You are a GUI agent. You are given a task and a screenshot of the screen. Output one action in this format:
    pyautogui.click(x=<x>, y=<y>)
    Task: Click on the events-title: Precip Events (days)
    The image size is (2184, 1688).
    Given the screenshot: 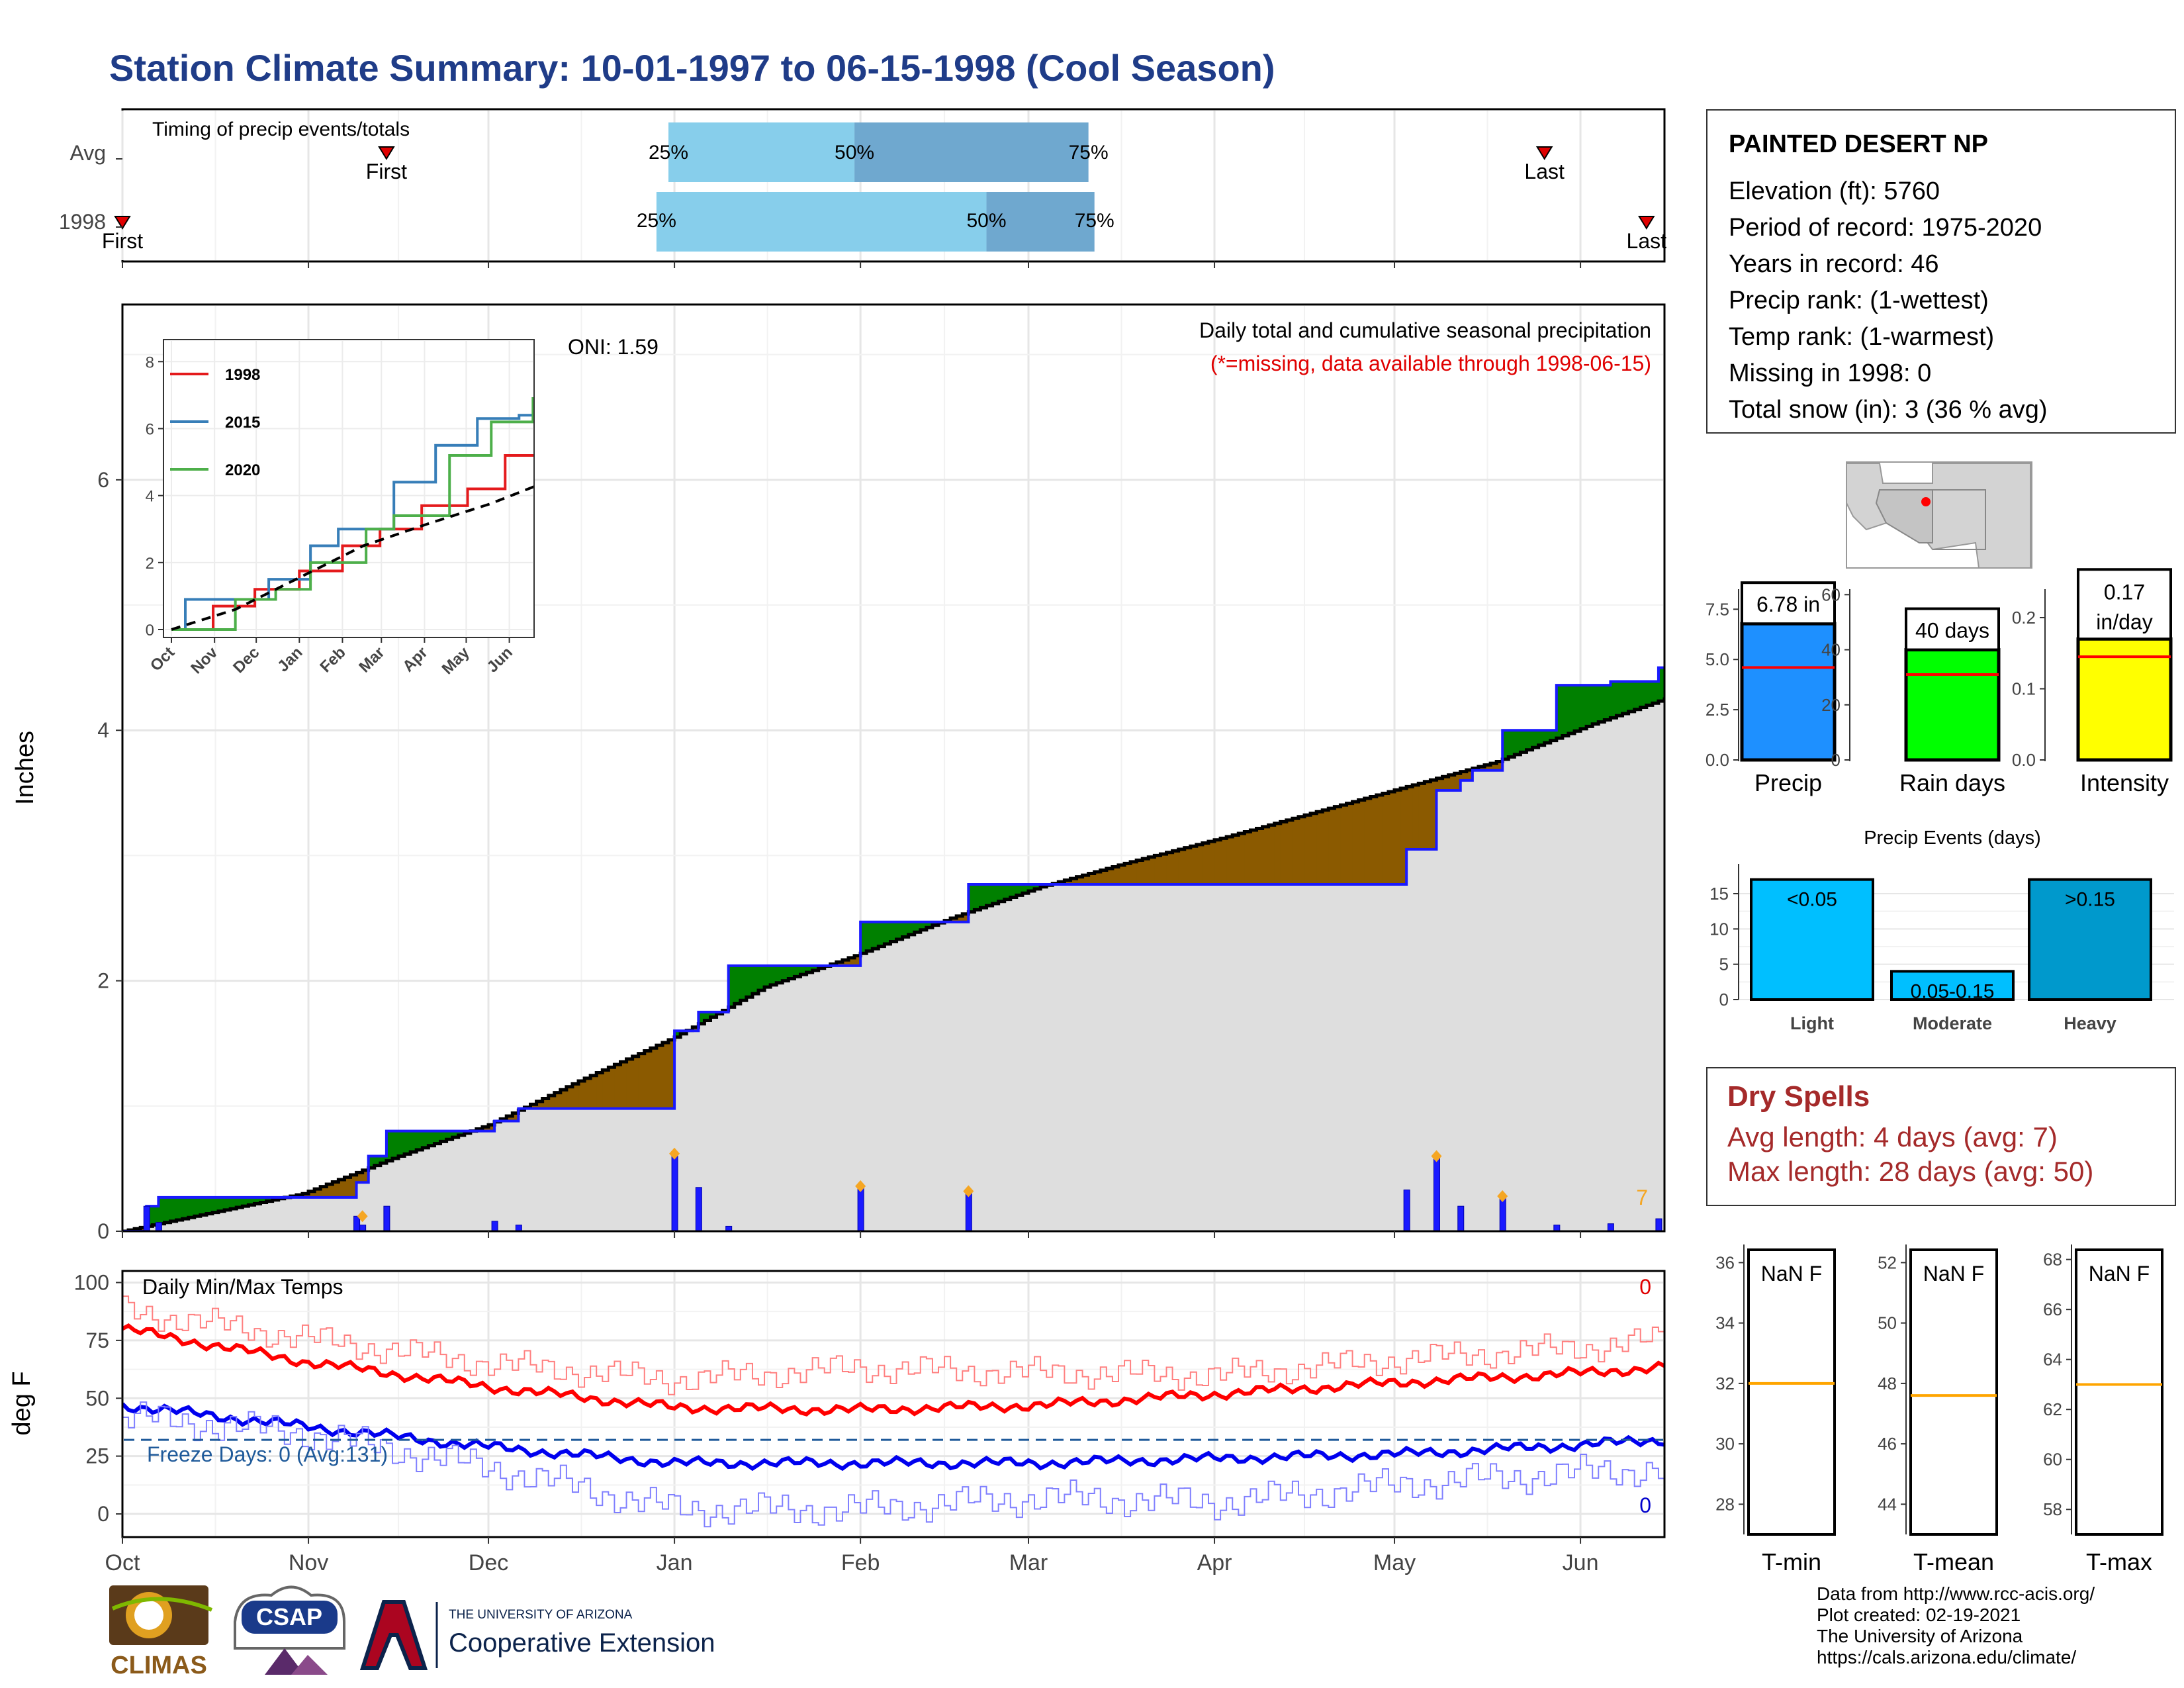 What is the action you would take?
    pyautogui.click(x=1952, y=838)
    